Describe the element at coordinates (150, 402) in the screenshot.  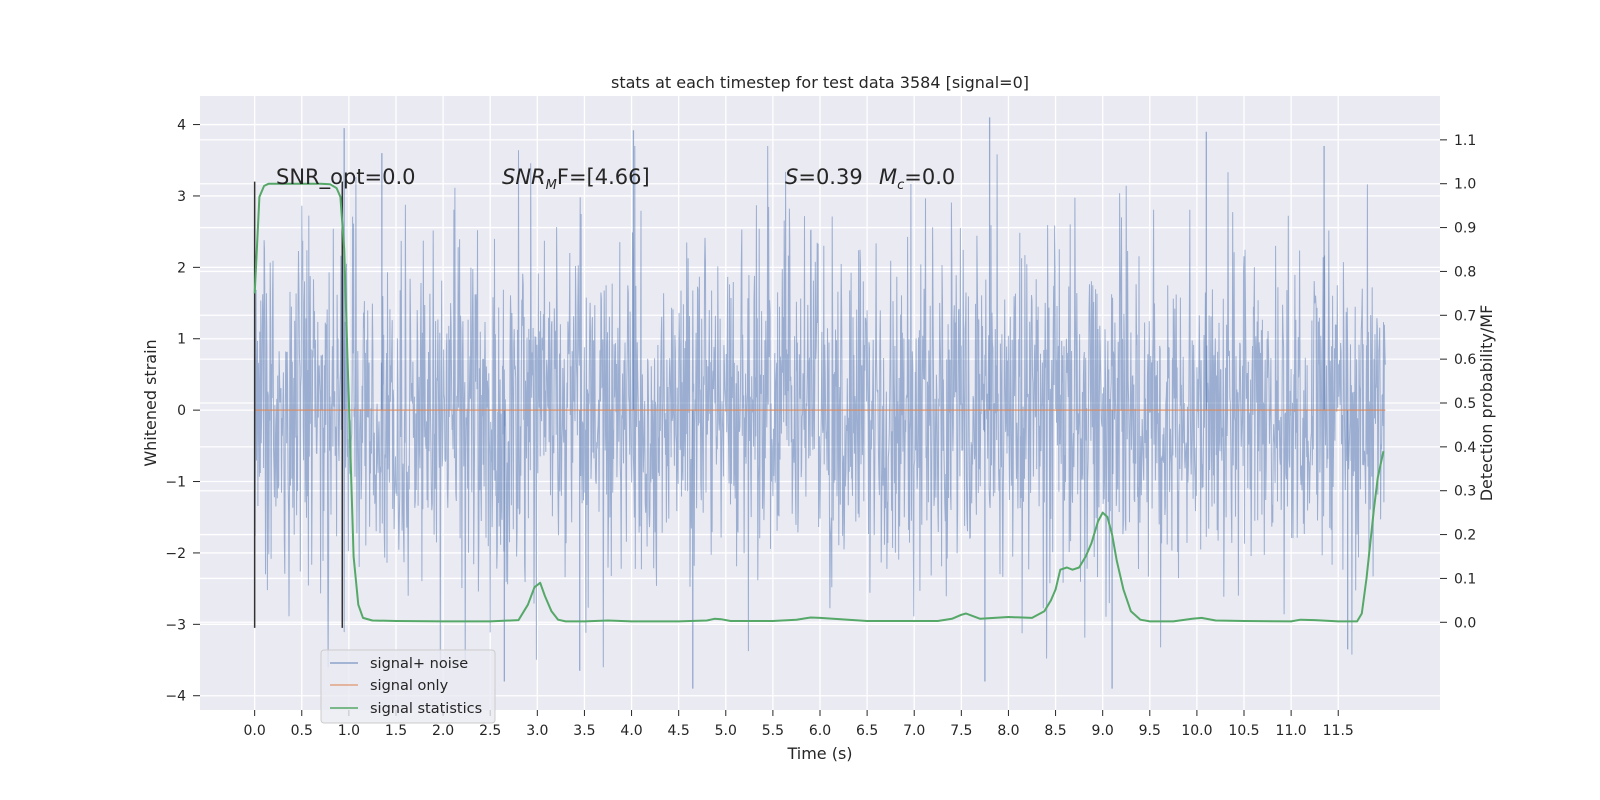
I see `y-axis-title: Whitened strain` at that location.